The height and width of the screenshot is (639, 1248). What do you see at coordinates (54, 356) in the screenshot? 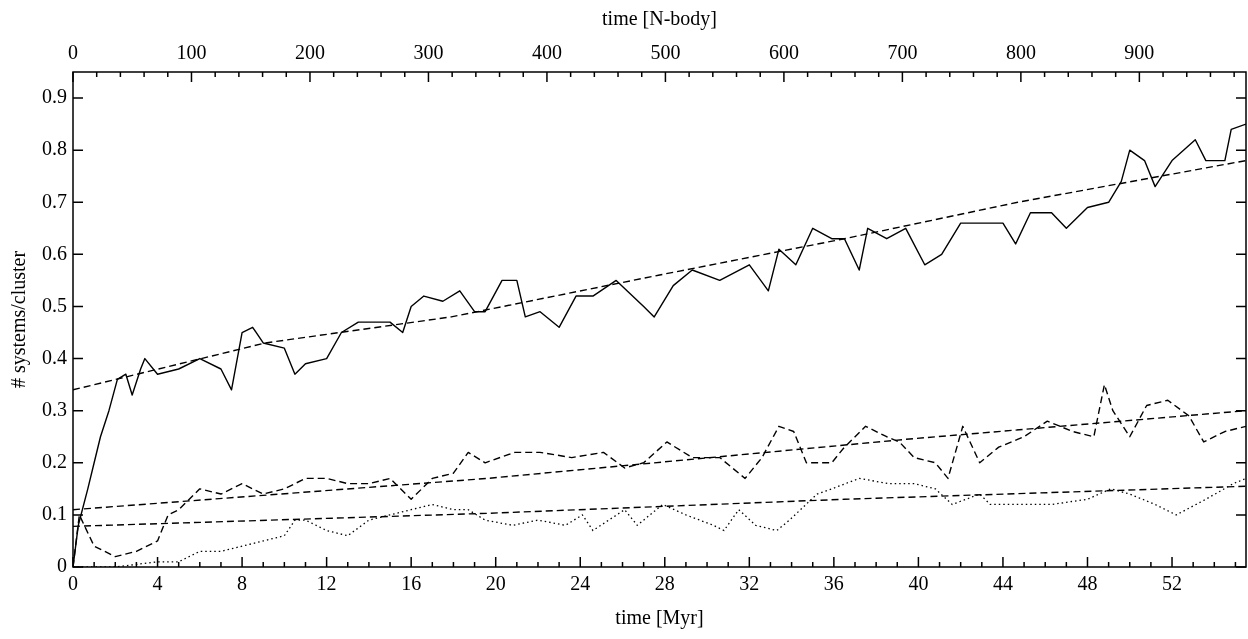
I see `y-tick-label: 0.4` at bounding box center [54, 356].